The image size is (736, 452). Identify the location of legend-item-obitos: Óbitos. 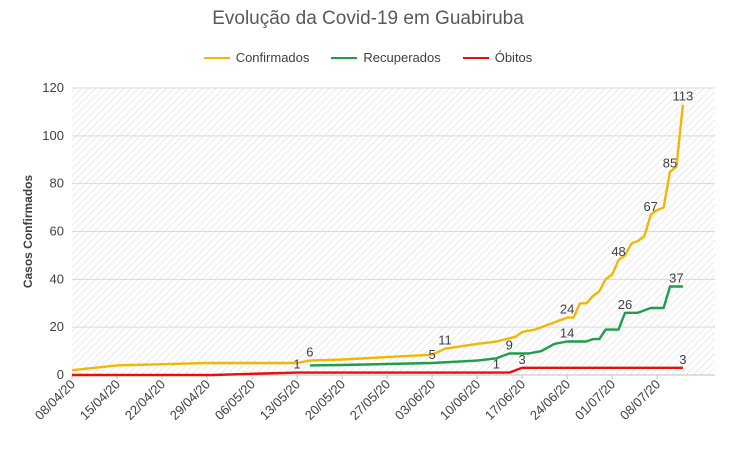
(497, 57).